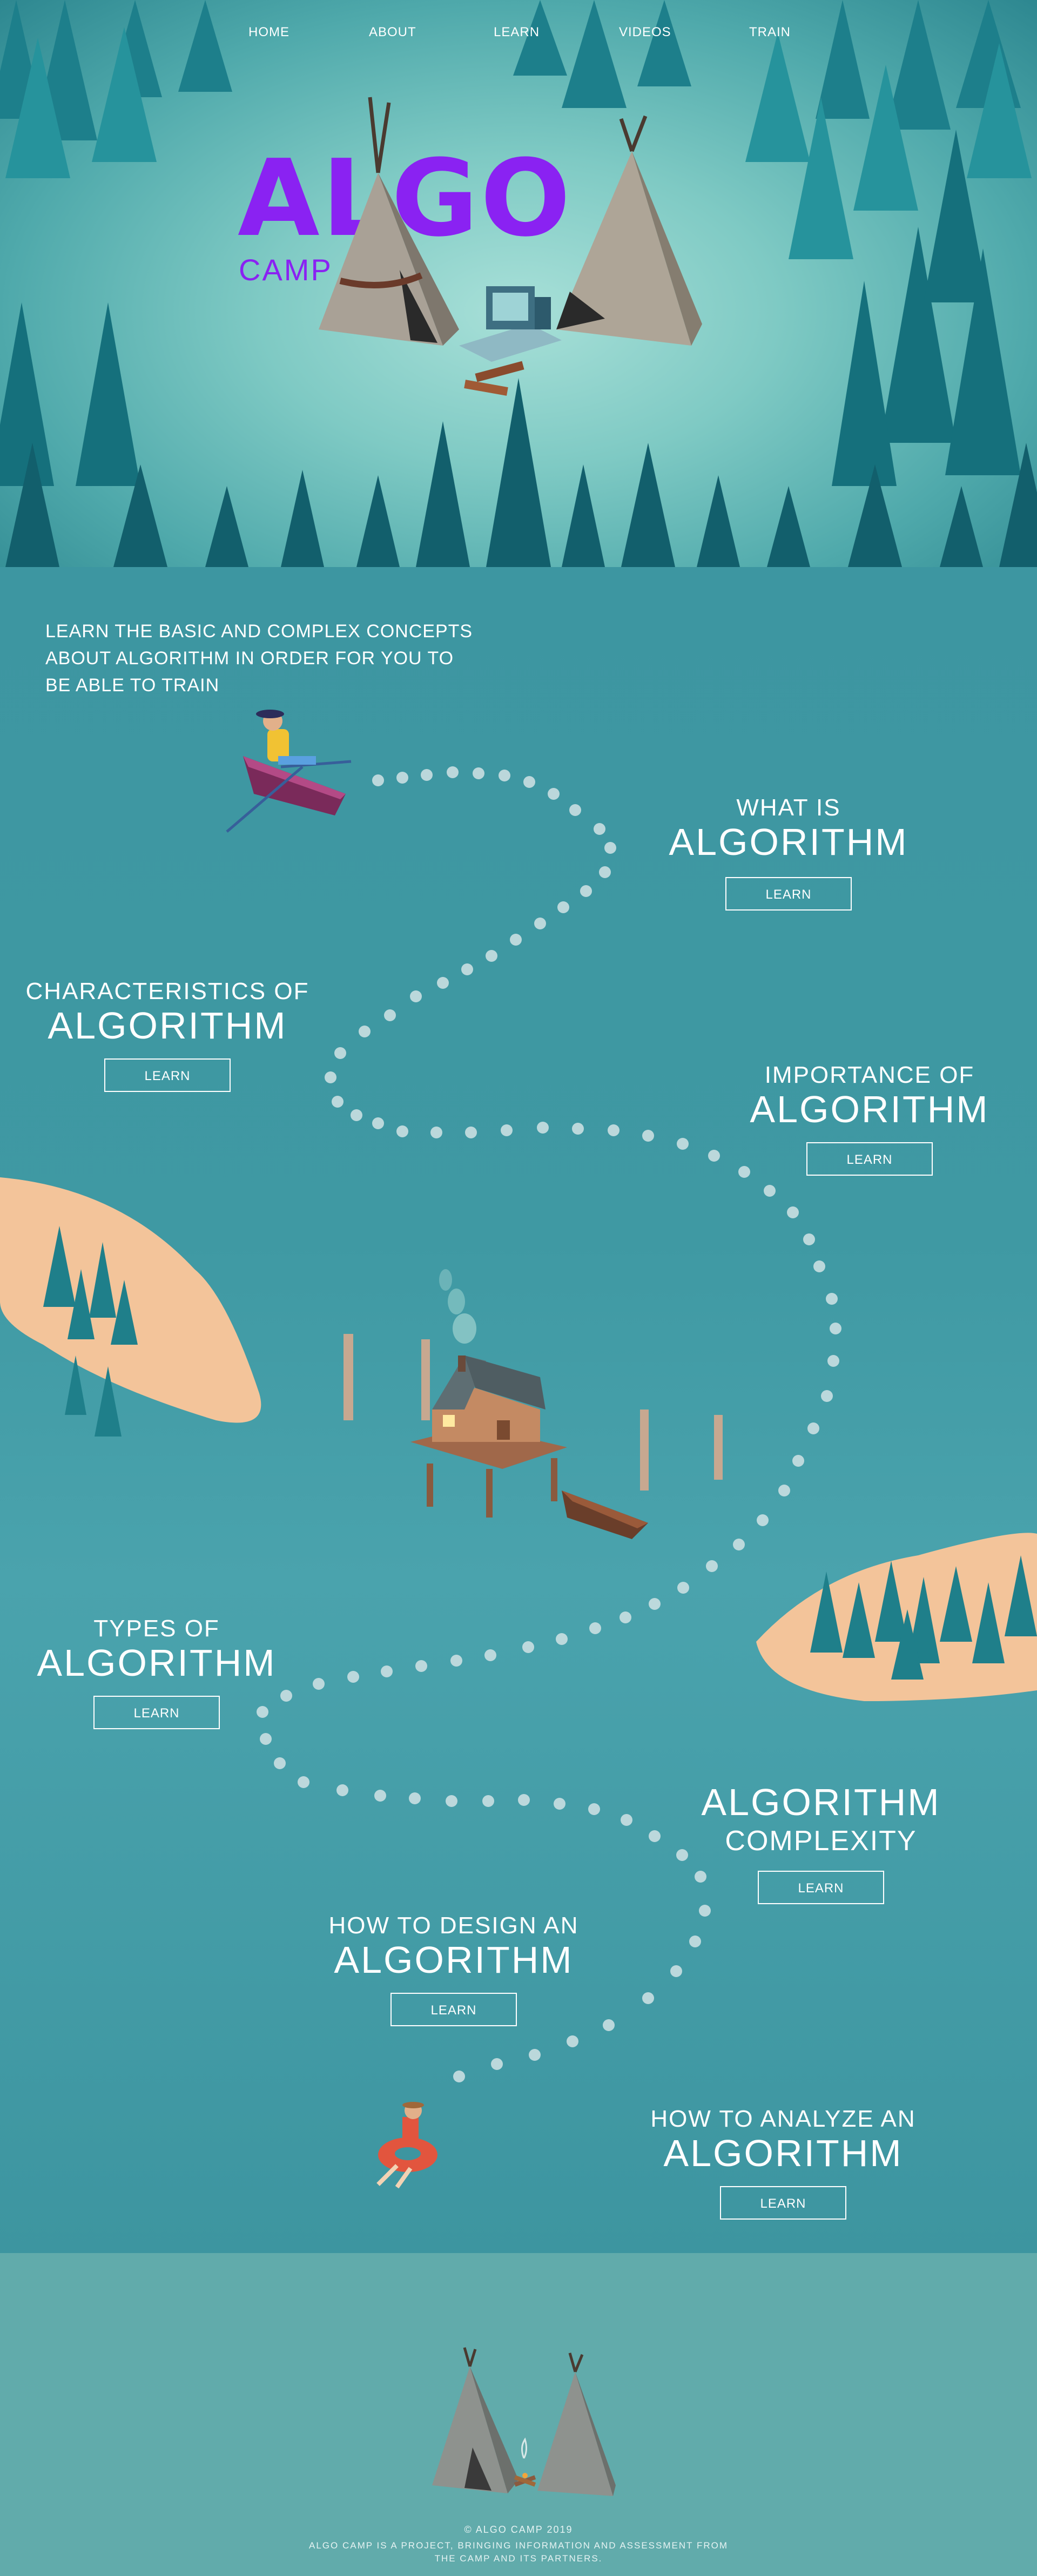 The height and width of the screenshot is (2576, 1037). Describe the element at coordinates (524, 2421) in the screenshot. I see `footer-camp-illustration` at that location.